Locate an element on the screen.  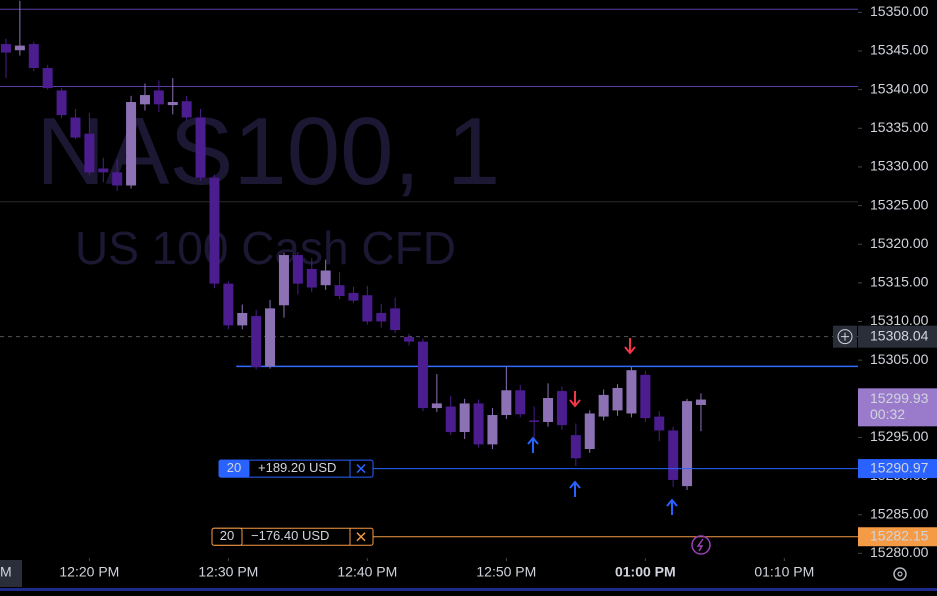
crosshair-price-box is located at coordinates (897, 336).